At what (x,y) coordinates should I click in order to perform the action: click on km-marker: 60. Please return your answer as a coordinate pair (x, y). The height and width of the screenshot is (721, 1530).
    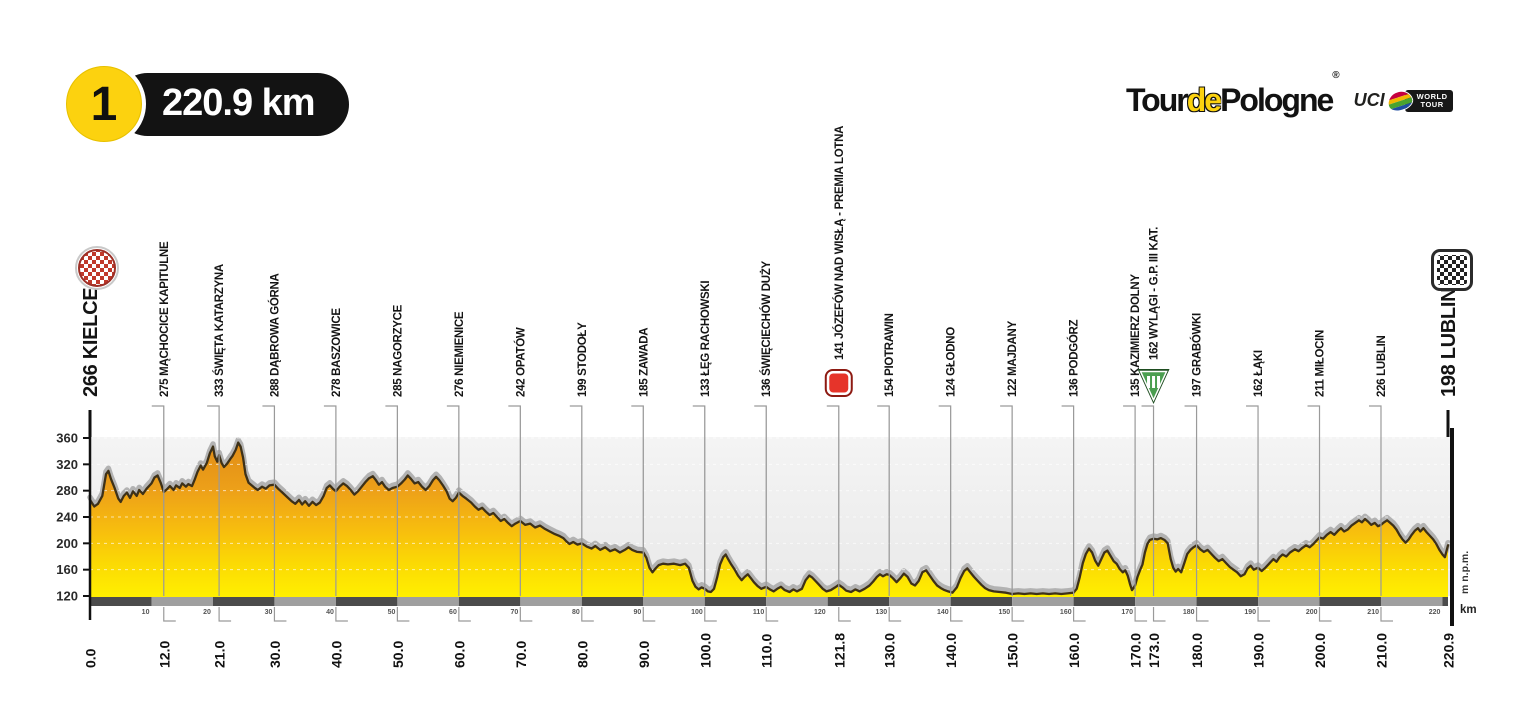
    Looking at the image, I should click on (453, 612).